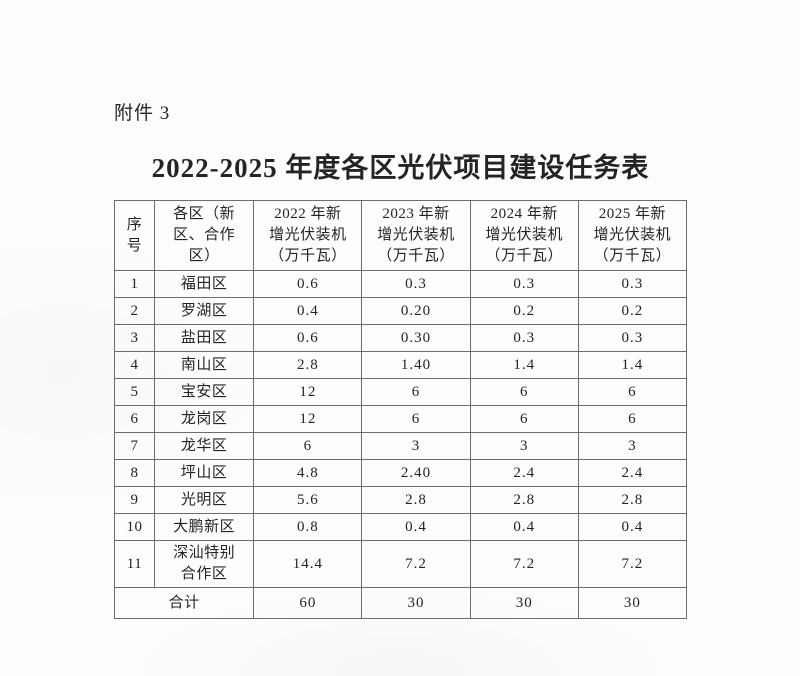 This screenshot has height=676, width=800. I want to click on row-number-cell: 8, so click(134, 473).